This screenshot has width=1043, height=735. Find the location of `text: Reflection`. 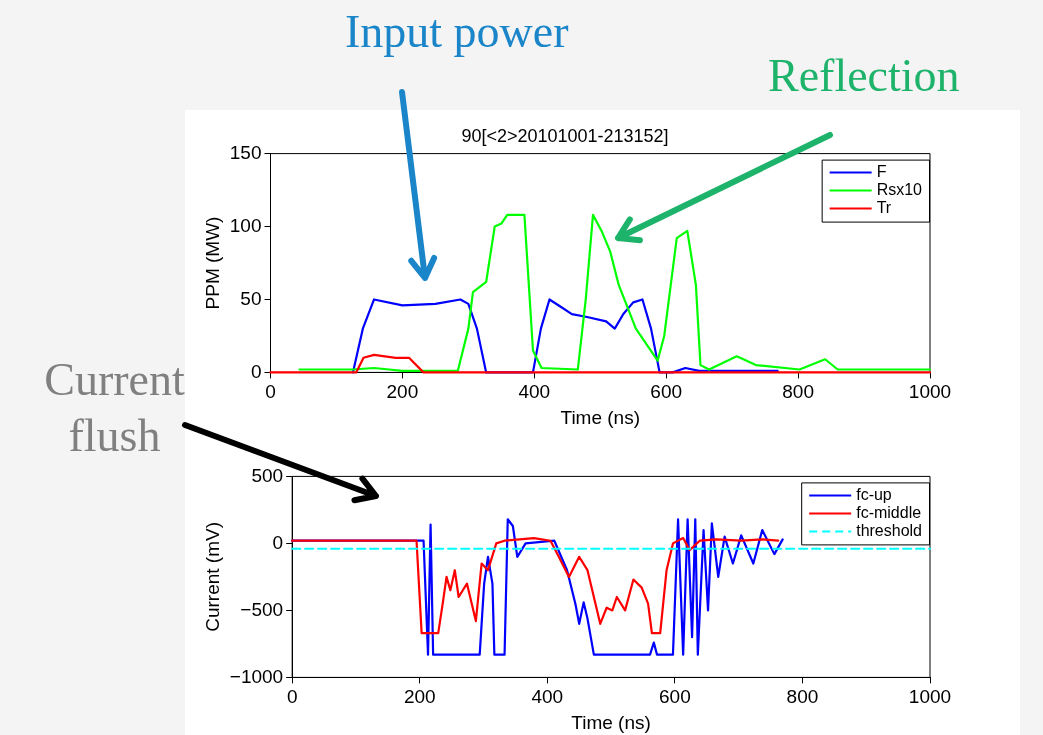

text: Reflection is located at coordinates (864, 76).